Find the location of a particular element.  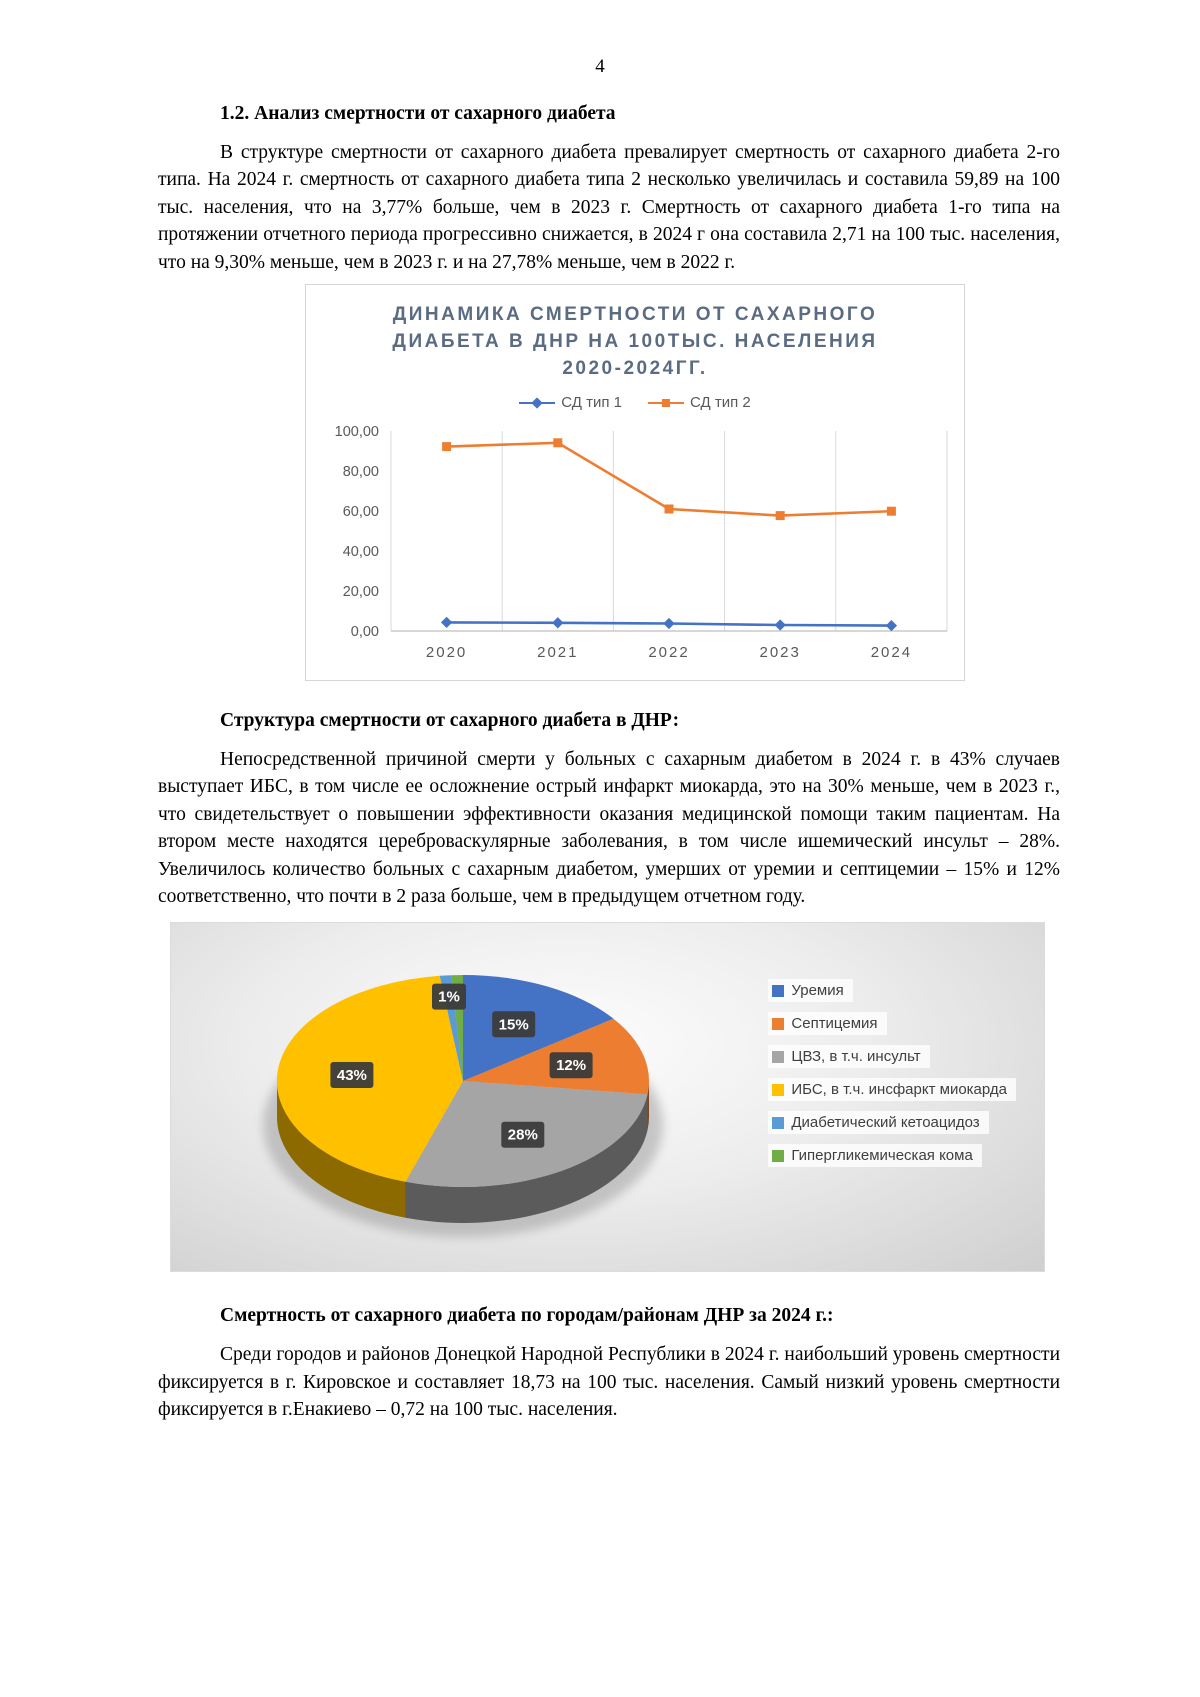

page-number: 4 is located at coordinates (600, 66).